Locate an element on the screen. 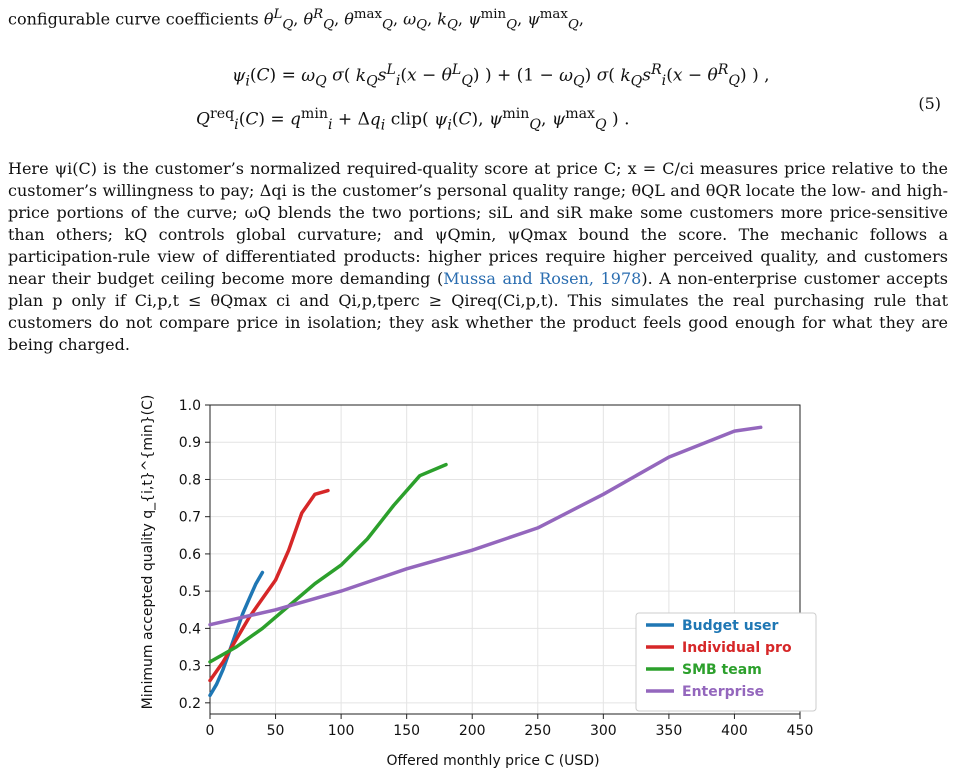 The image size is (957, 780). y-tick-label: 0.7 is located at coordinates (190, 518).